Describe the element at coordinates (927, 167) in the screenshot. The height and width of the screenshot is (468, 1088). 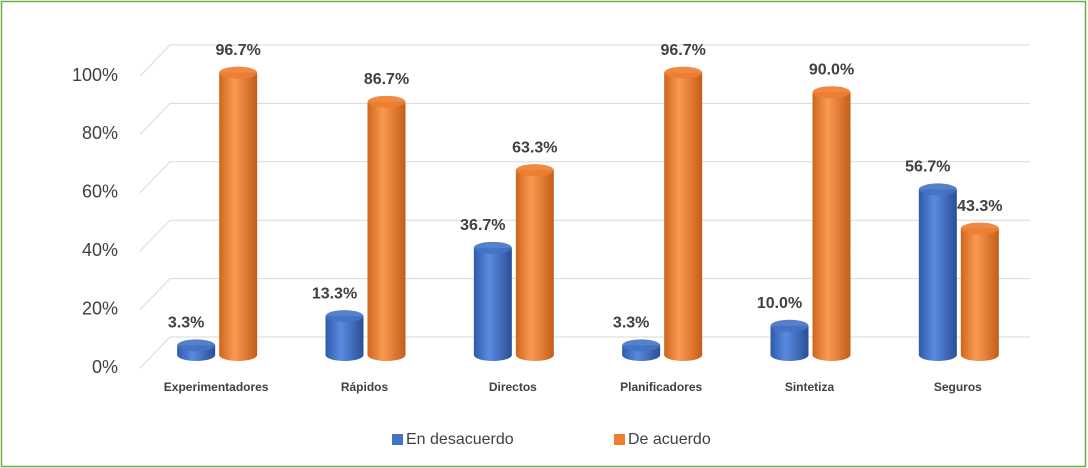
I see `value-label: 56.7%` at that location.